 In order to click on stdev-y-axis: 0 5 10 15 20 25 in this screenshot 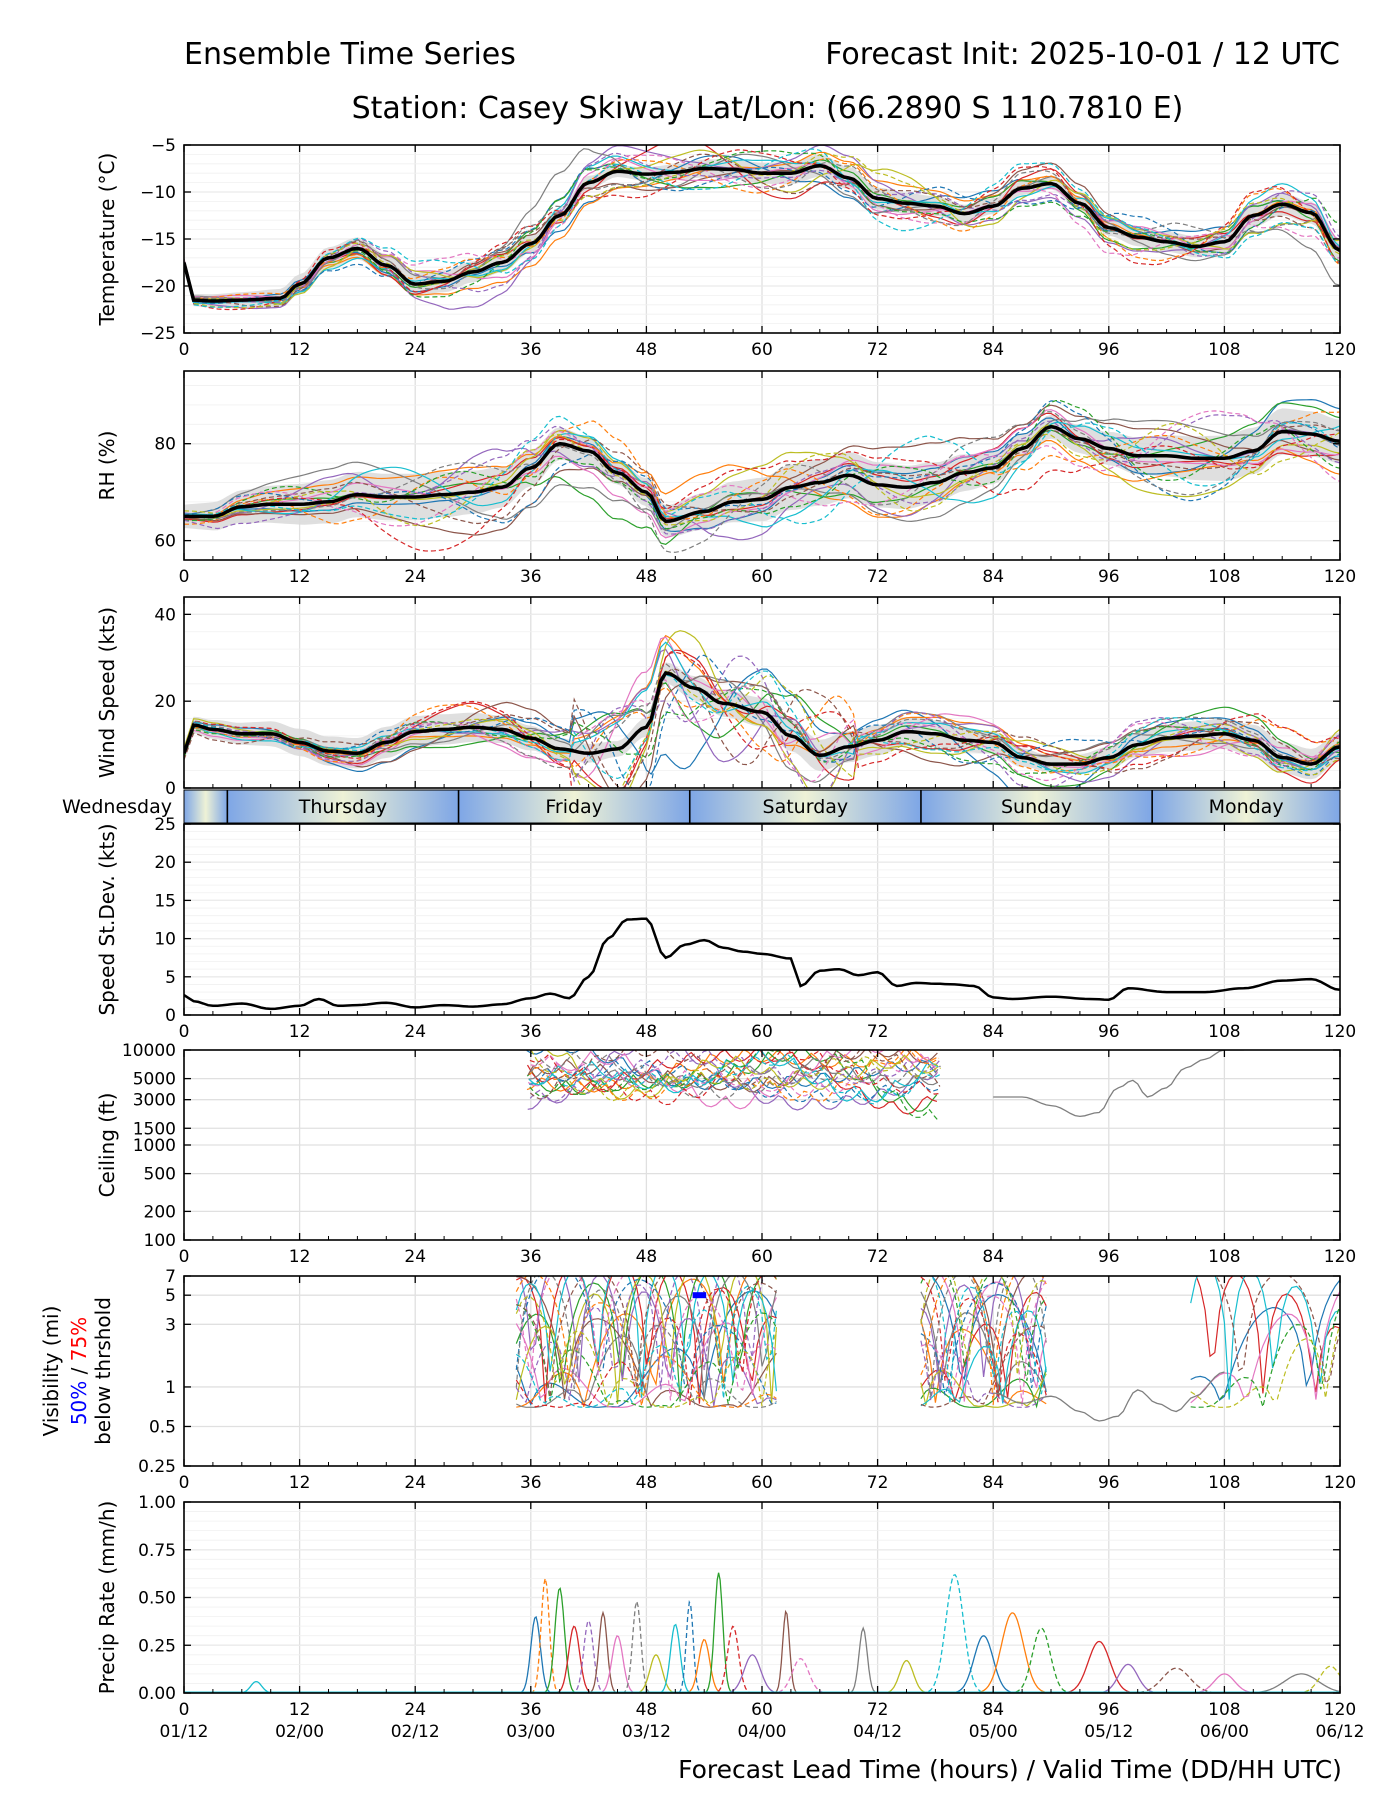, I will do `click(747, 920)`.